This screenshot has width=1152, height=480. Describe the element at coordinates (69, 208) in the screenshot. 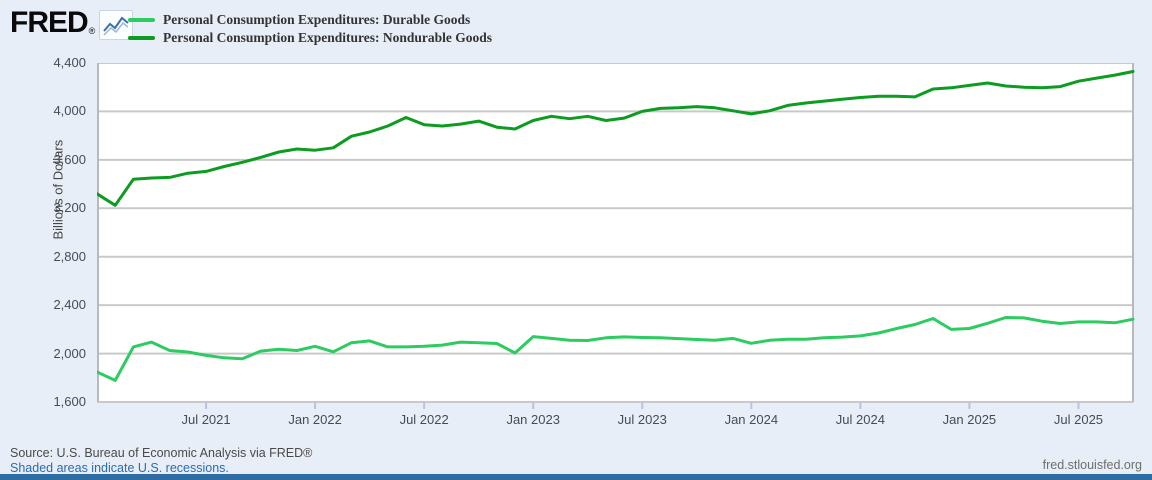

I see `y-tick-label: 3,200` at that location.